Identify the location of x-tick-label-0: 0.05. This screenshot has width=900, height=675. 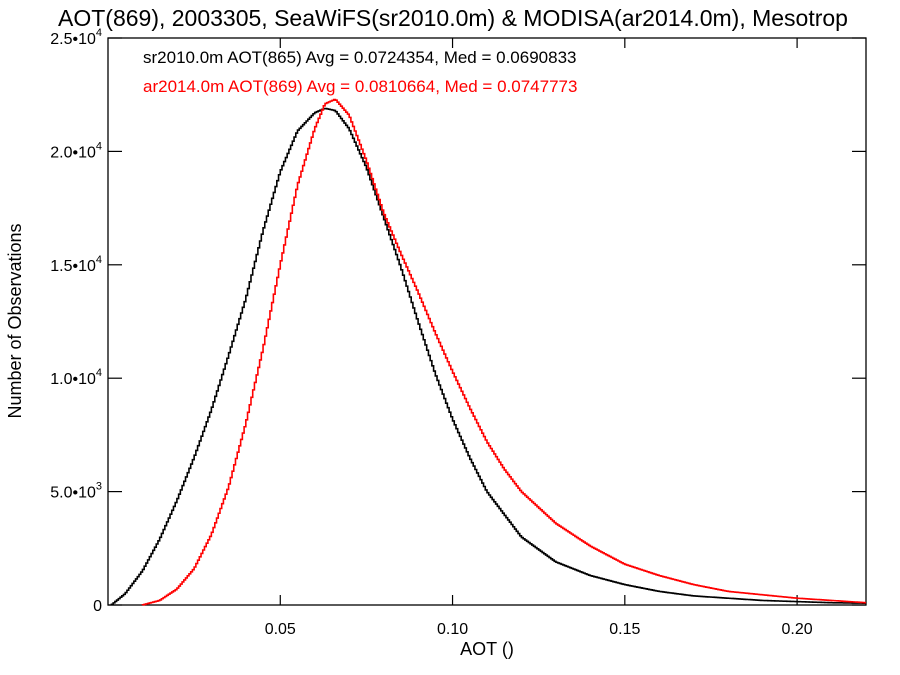
(280, 629).